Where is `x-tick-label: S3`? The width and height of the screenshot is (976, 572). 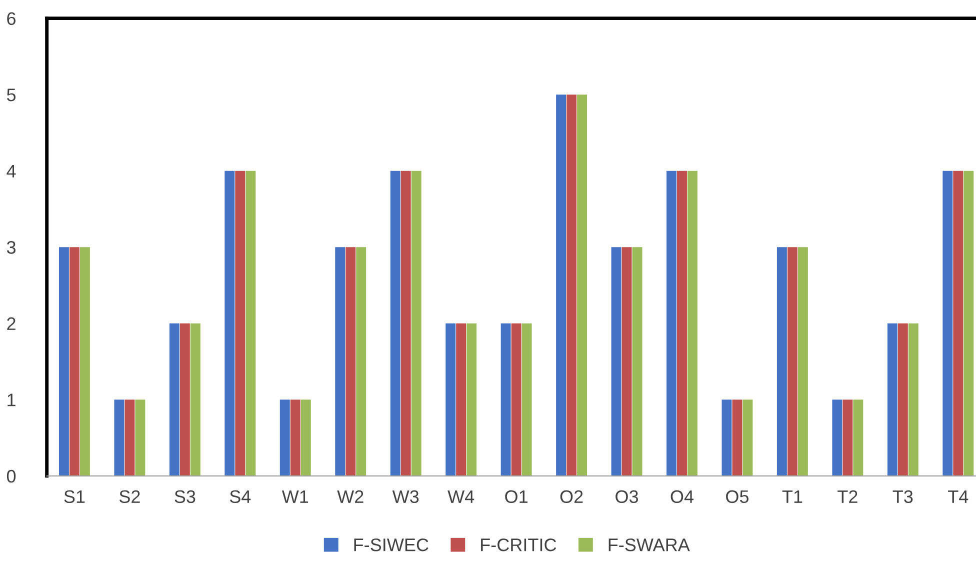
x-tick-label: S3 is located at coordinates (185, 497).